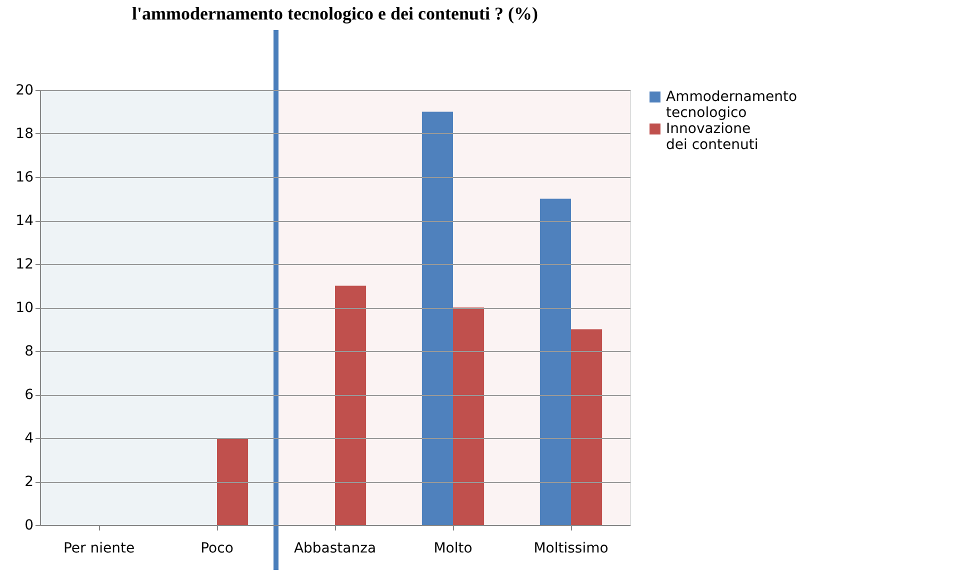 The width and height of the screenshot is (977, 577). What do you see at coordinates (25, 264) in the screenshot?
I see `y-tick-label: 12` at bounding box center [25, 264].